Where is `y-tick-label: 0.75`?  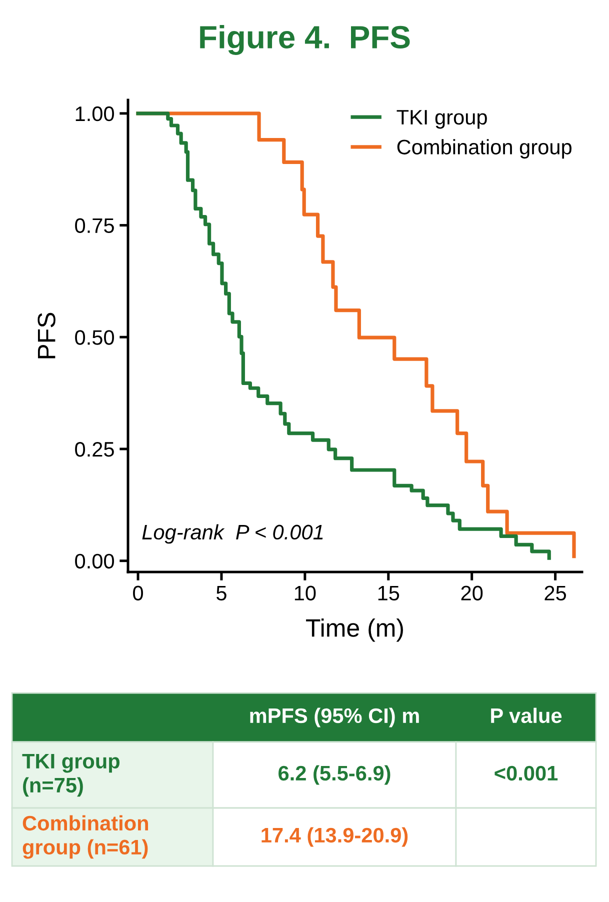
y-tick-label: 0.75 is located at coordinates (94, 226).